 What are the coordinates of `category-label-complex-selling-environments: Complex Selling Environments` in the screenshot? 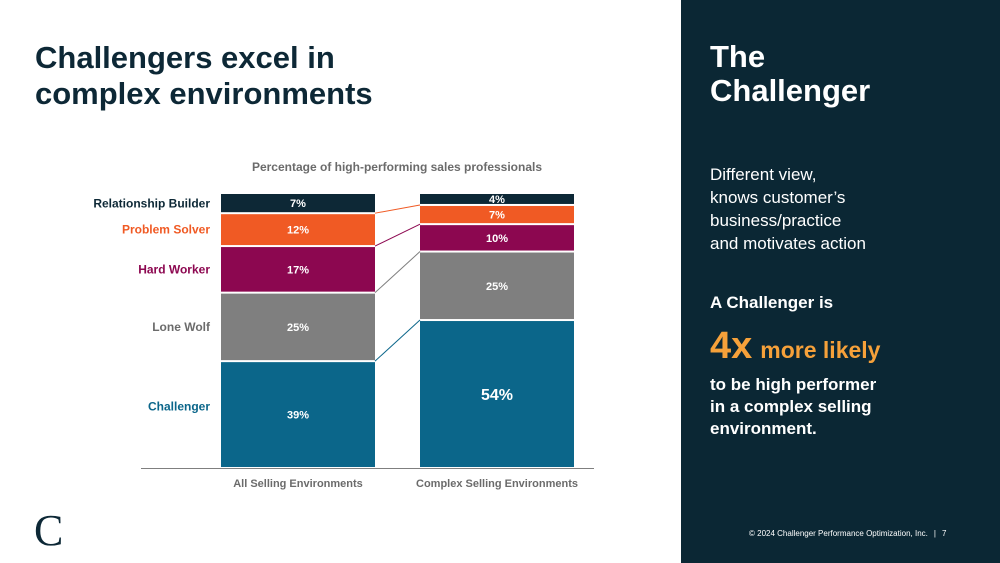 It's located at (497, 484).